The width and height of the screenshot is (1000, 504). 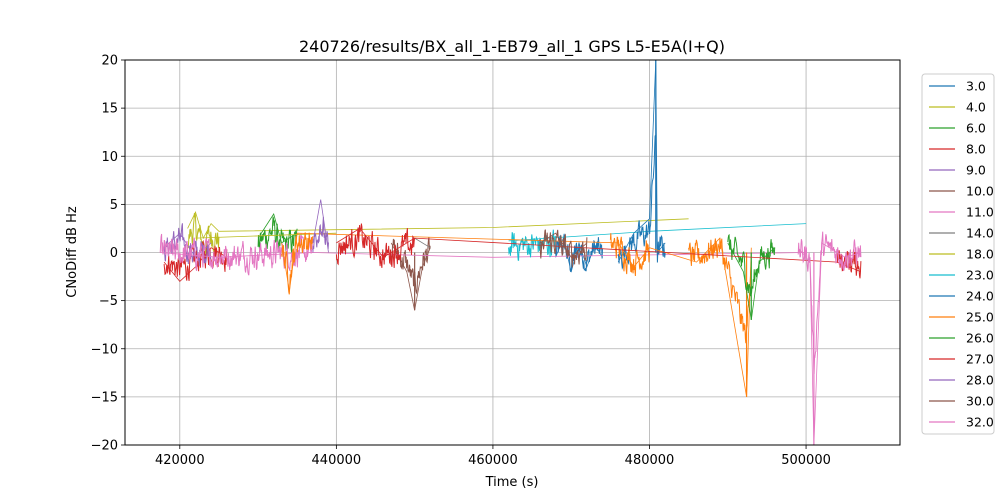 What do you see at coordinates (980, 422) in the screenshot?
I see `legend-label: 32.0` at bounding box center [980, 422].